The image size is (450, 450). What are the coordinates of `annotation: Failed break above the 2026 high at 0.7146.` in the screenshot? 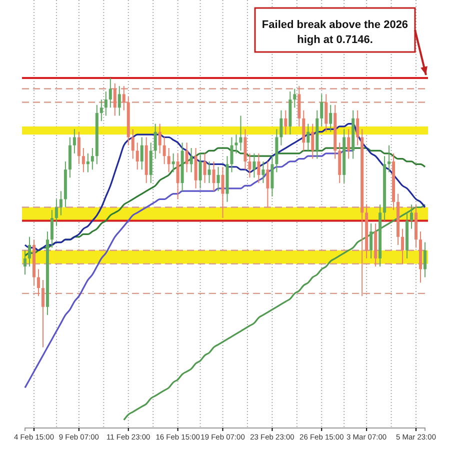 It's located at (335, 32).